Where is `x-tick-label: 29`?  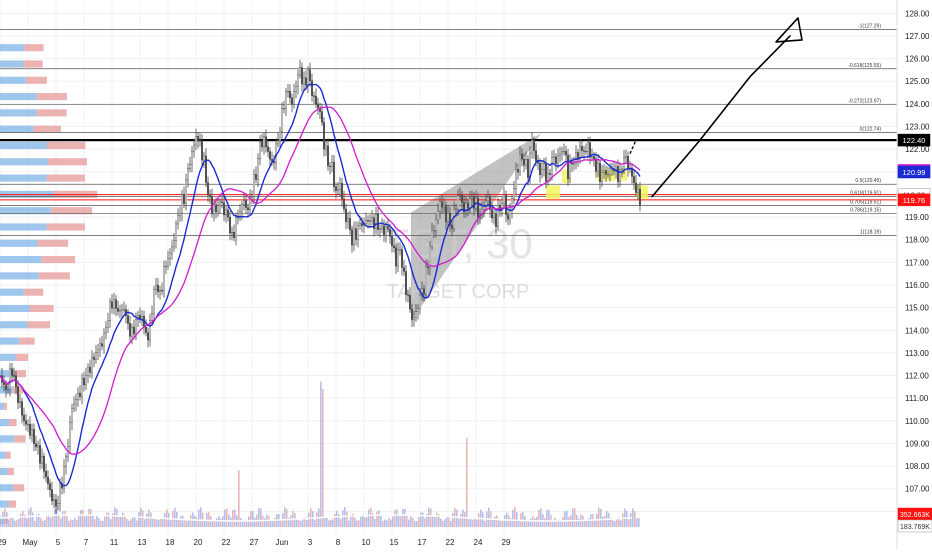 x-tick-label: 29 is located at coordinates (3, 542).